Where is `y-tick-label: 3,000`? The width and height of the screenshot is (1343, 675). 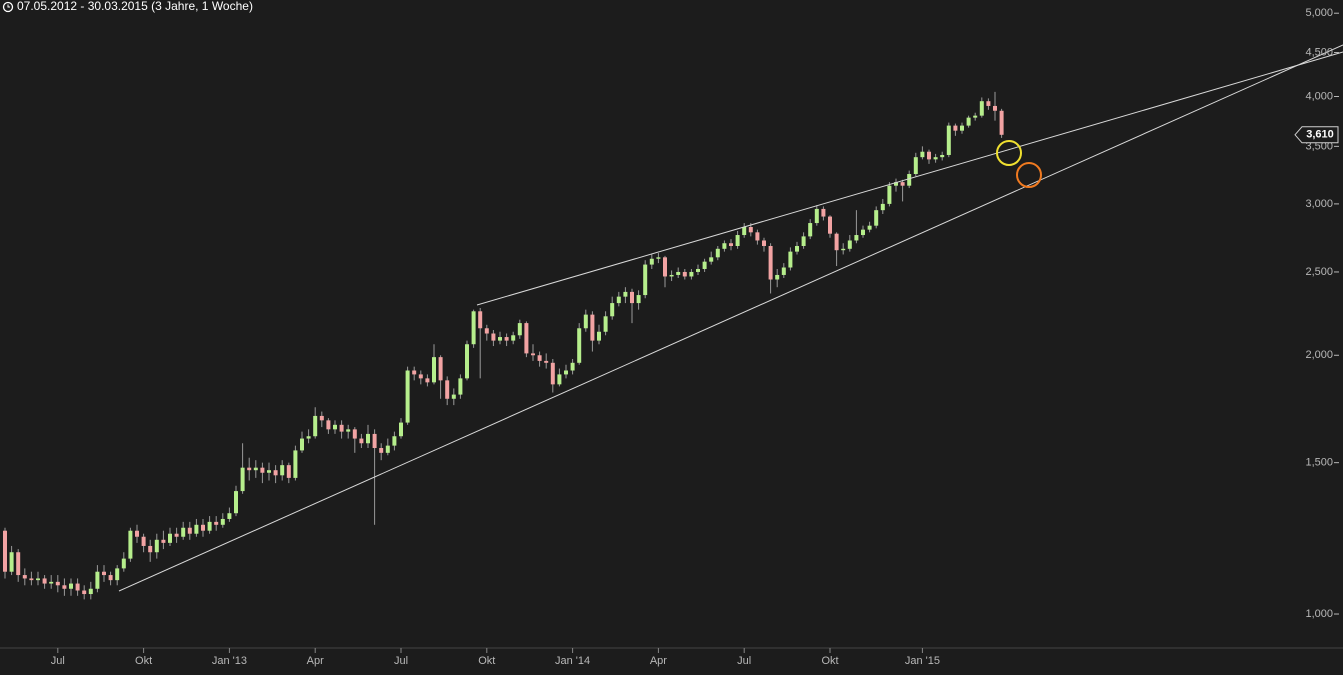
y-tick-label: 3,000 is located at coordinates (1319, 204).